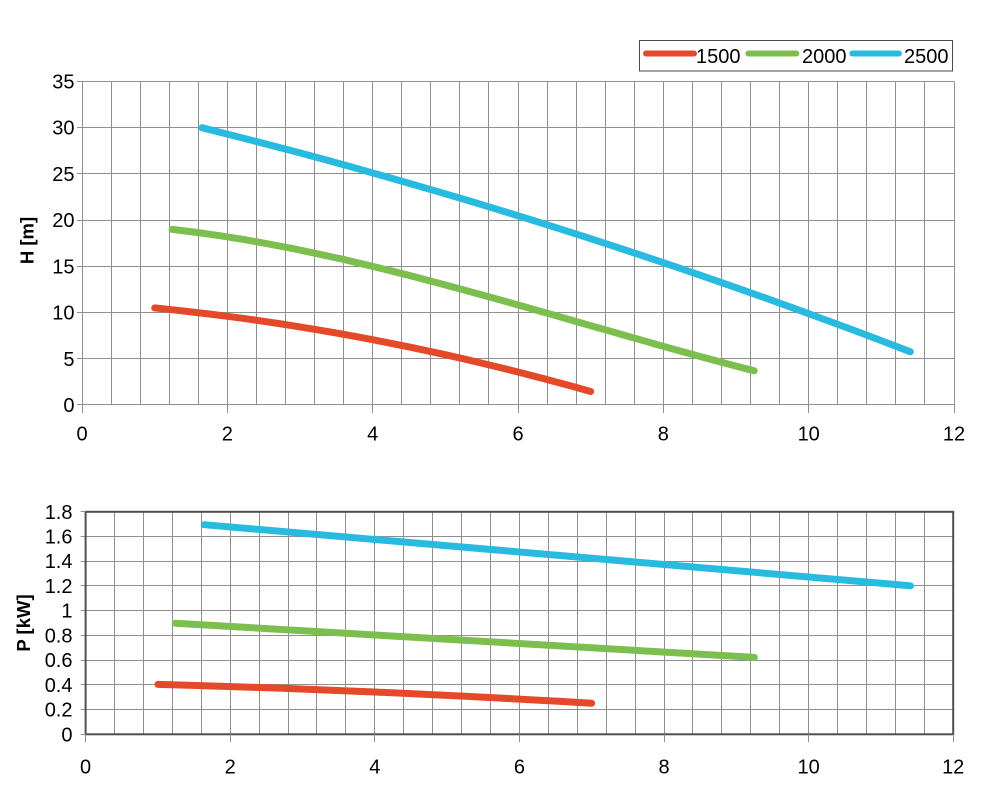 Image resolution: width=1000 pixels, height=787 pixels. Describe the element at coordinates (66, 612) in the screenshot. I see `svg-text: 1` at that location.